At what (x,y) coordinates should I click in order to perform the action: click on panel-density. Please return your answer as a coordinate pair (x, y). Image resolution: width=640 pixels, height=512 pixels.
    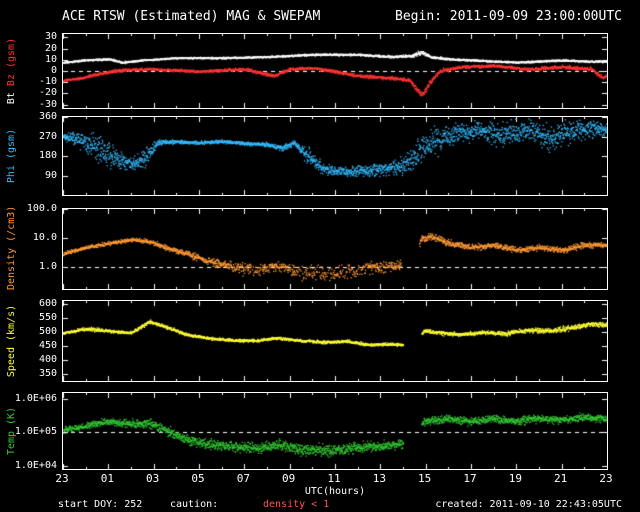
    Looking at the image, I should click on (335, 249).